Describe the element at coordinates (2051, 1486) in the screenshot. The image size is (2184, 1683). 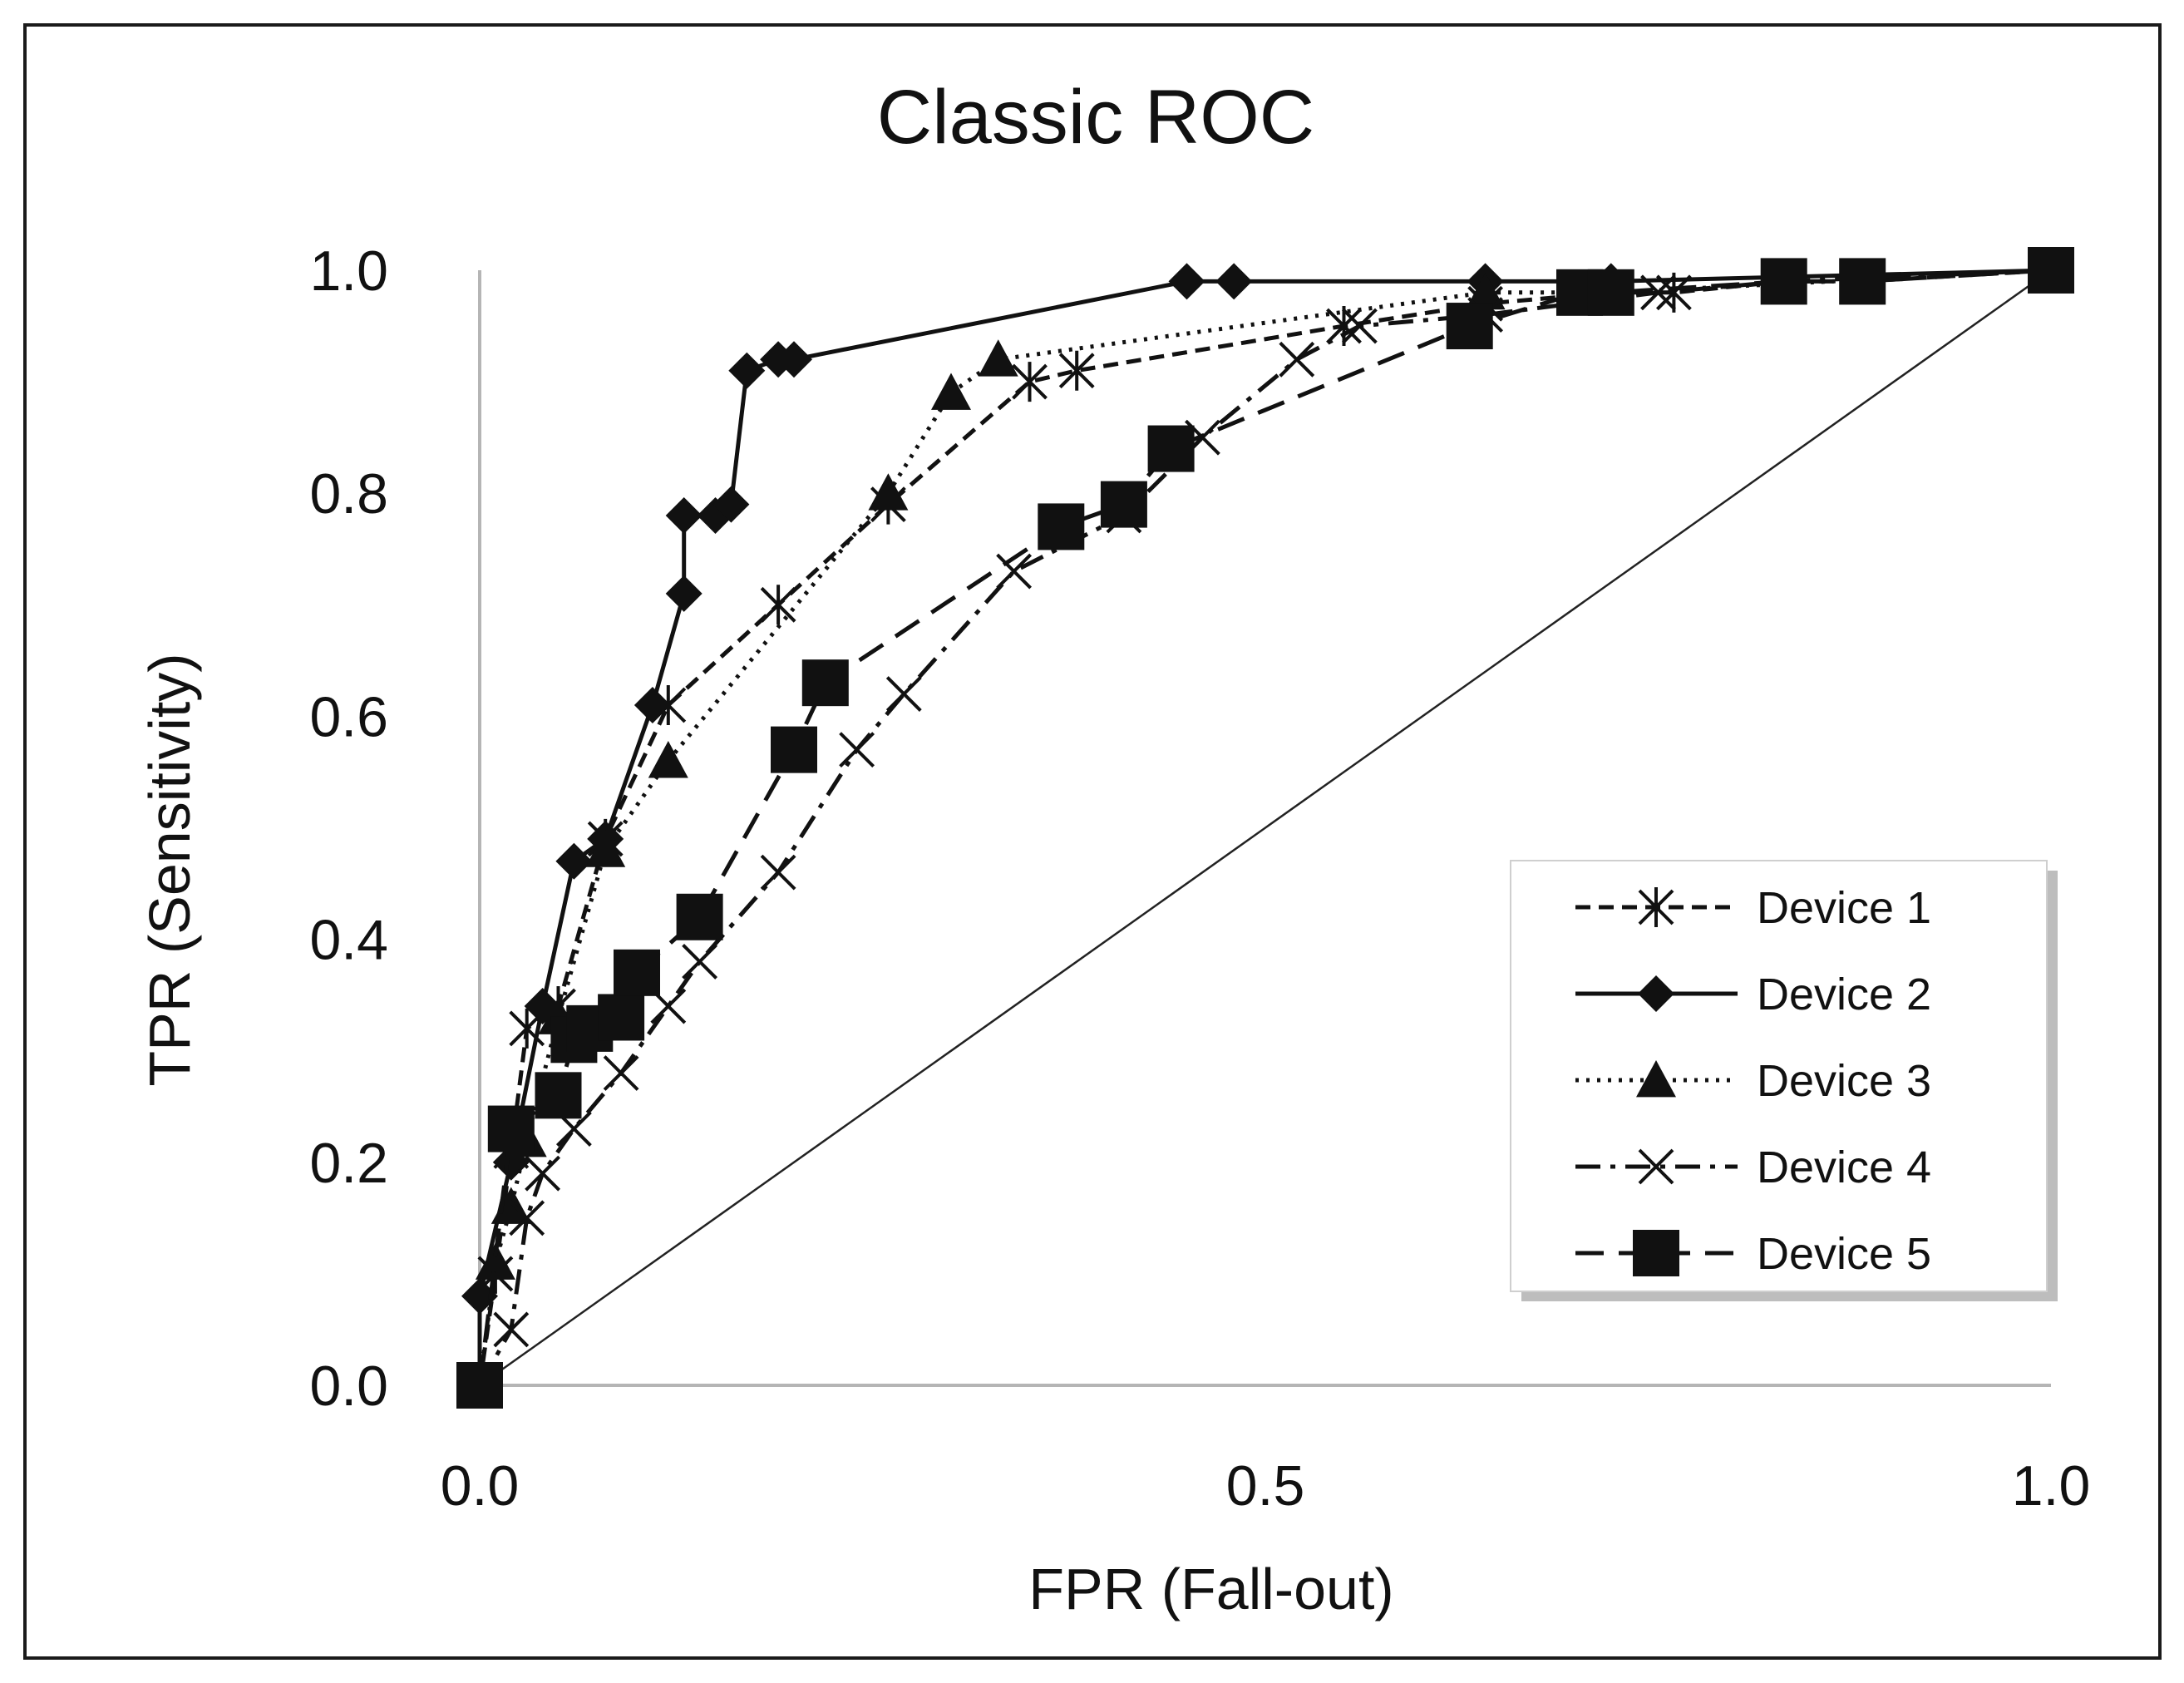
I see `x-tick-label: 1.0` at that location.